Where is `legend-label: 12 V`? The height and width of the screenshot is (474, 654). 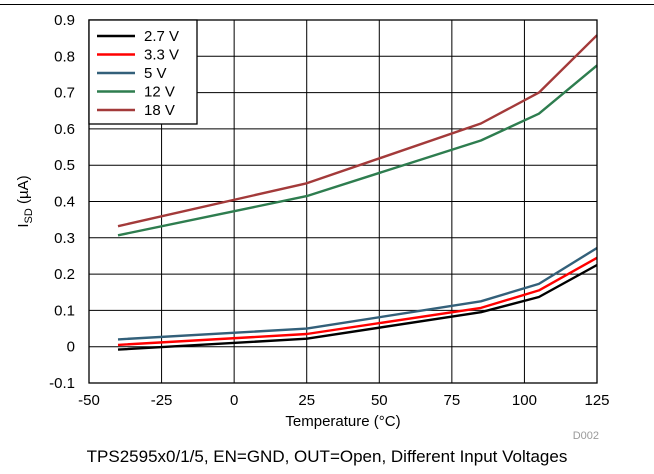
legend-label: 12 V is located at coordinates (159, 92).